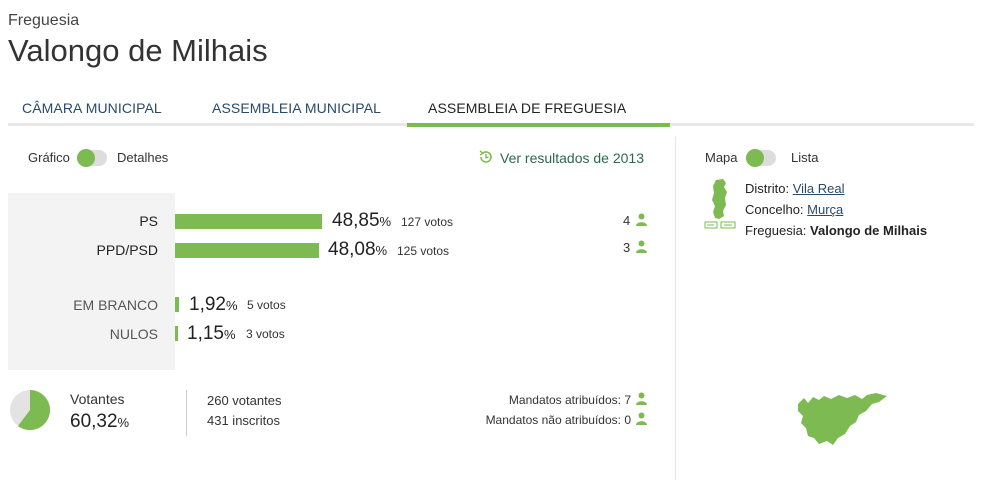 The width and height of the screenshot is (985, 480). I want to click on result-bar-em-branco, so click(177, 304).